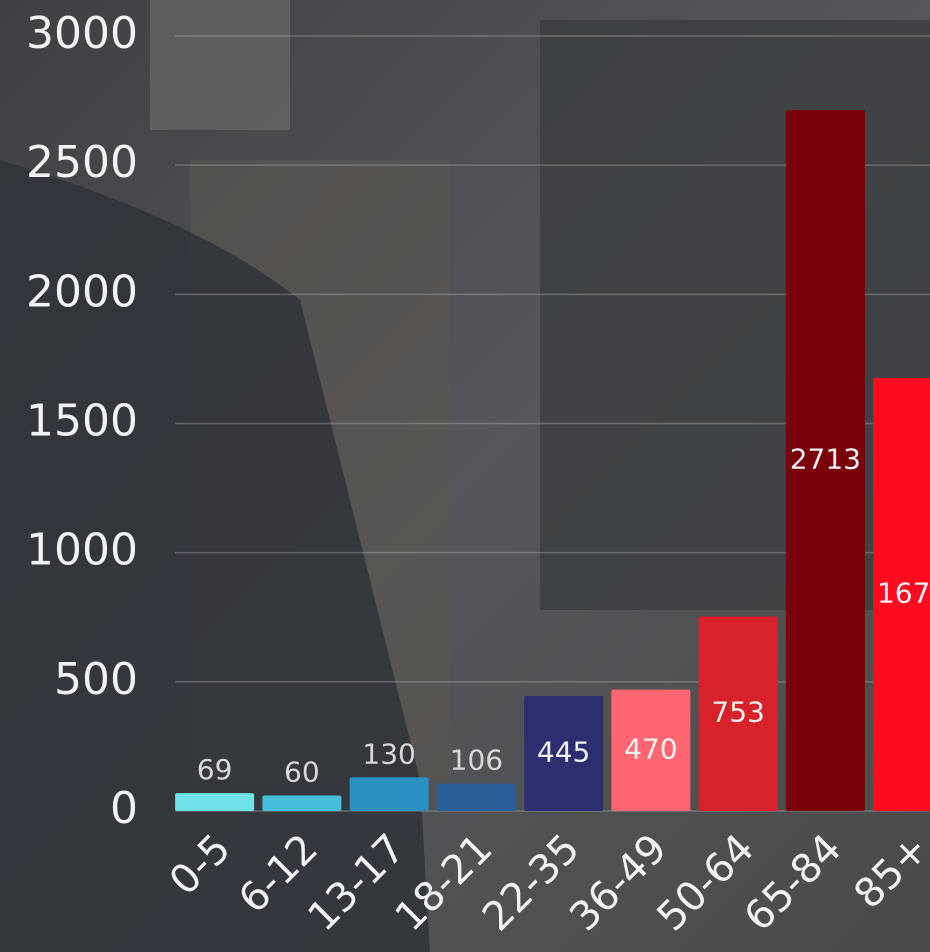 The width and height of the screenshot is (930, 952). I want to click on y-tick-label: 1000, so click(82, 550).